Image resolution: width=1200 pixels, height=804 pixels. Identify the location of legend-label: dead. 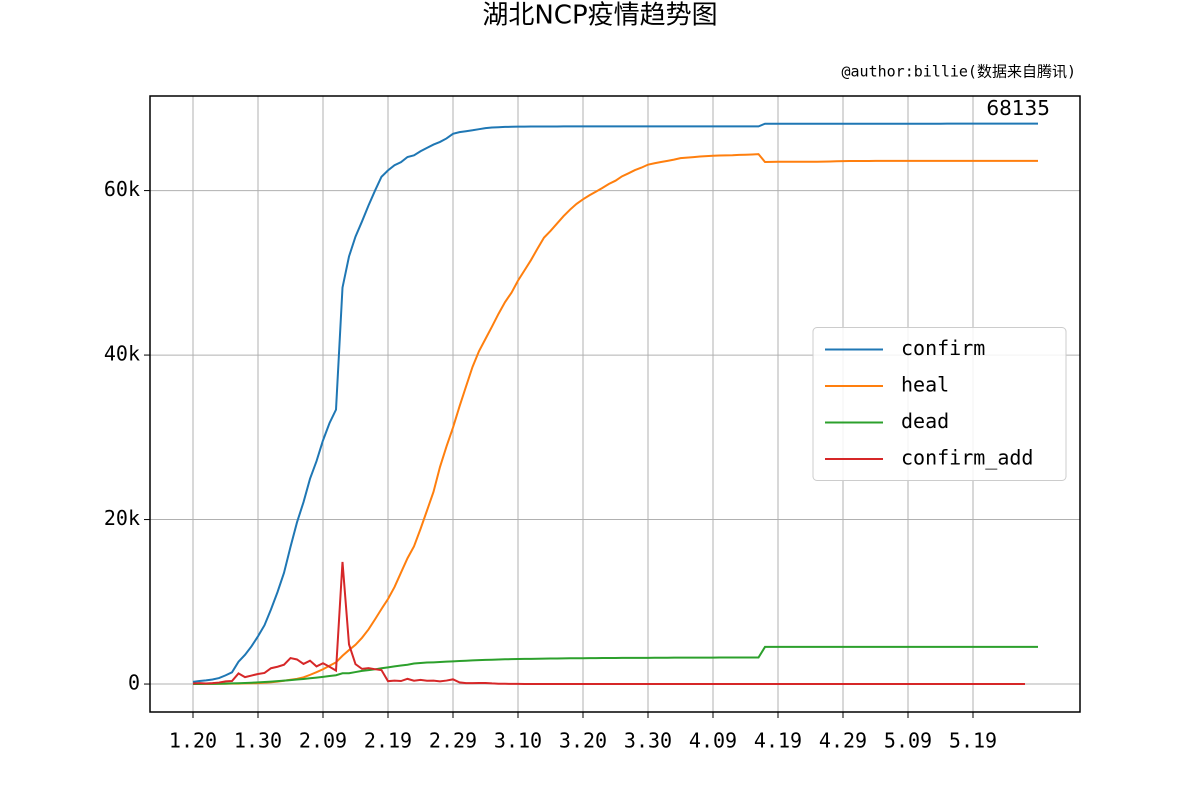
(925, 421).